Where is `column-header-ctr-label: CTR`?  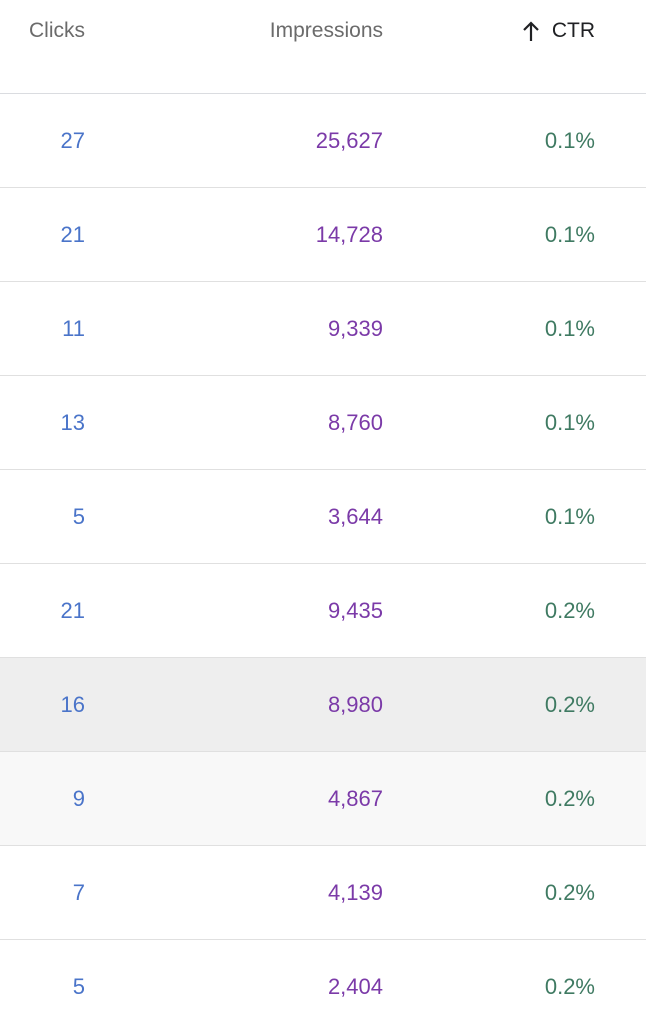 column-header-ctr-label: CTR is located at coordinates (573, 30).